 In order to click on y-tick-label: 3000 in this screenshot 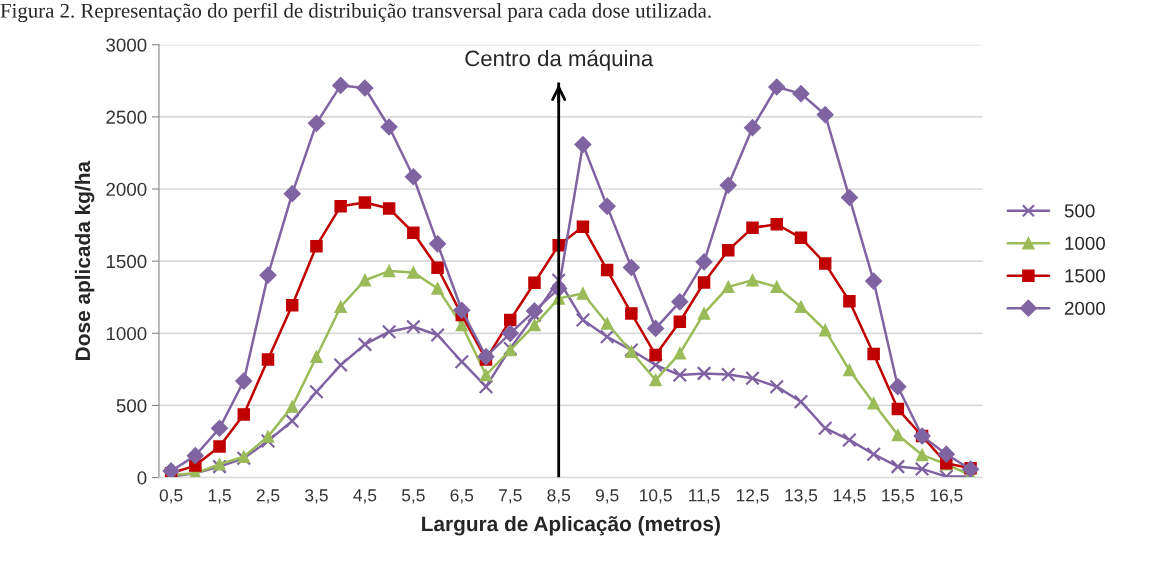, I will do `click(126, 45)`.